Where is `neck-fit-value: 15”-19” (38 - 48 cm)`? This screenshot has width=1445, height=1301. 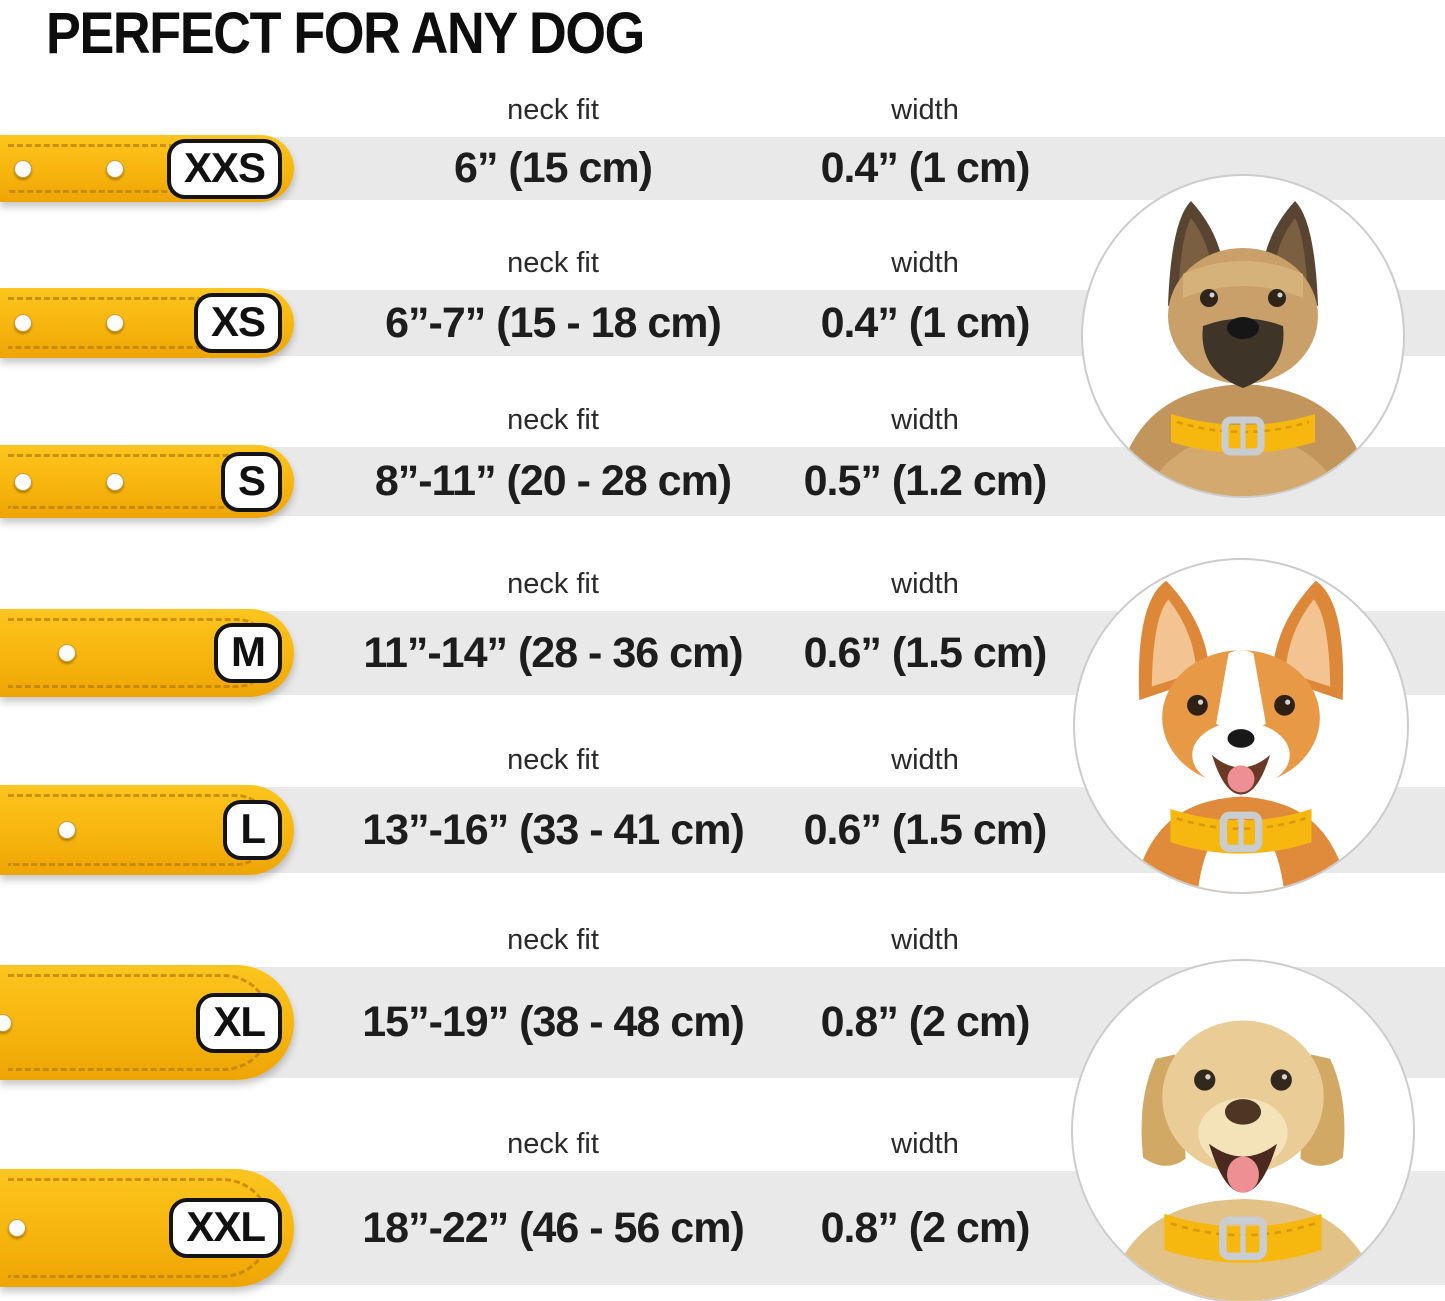
neck-fit-value: 15”-19” (38 - 48 cm) is located at coordinates (553, 1022).